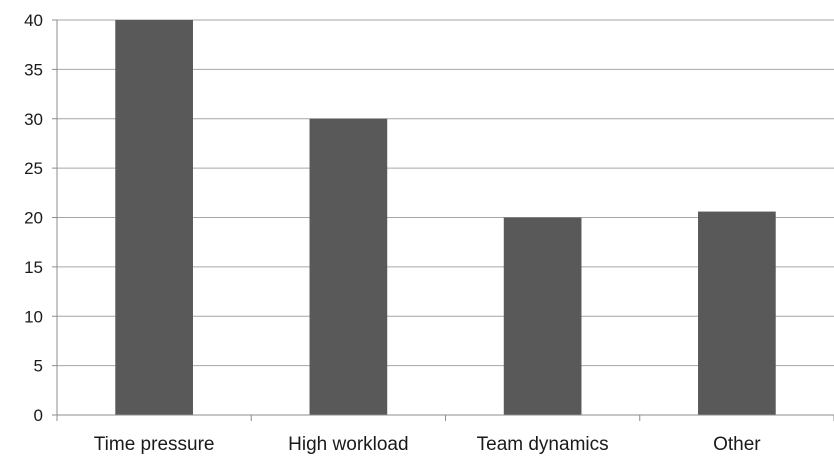  What do you see at coordinates (38, 366) in the screenshot?
I see `y-tick-label: 5` at bounding box center [38, 366].